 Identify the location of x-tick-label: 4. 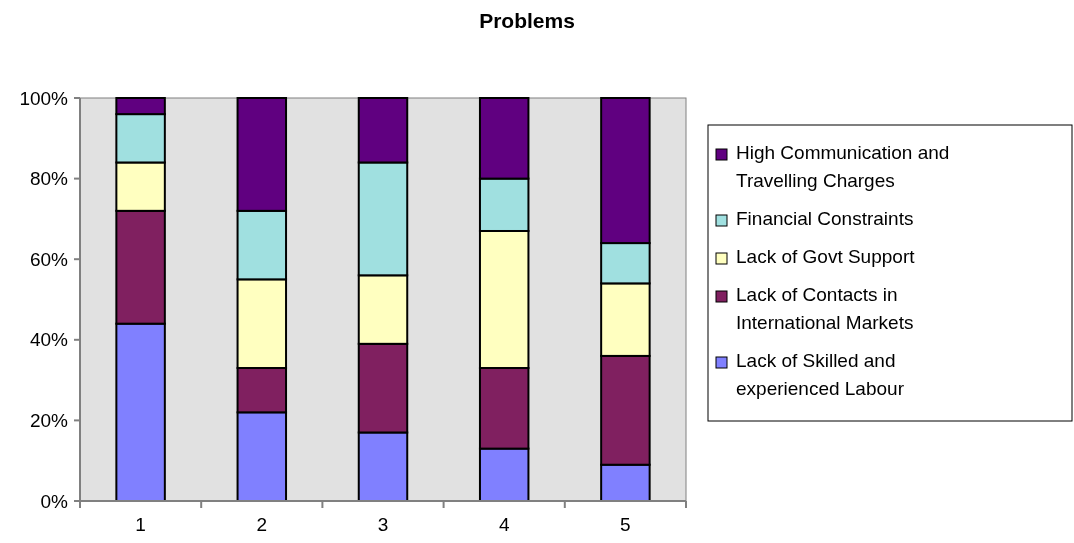
(504, 524).